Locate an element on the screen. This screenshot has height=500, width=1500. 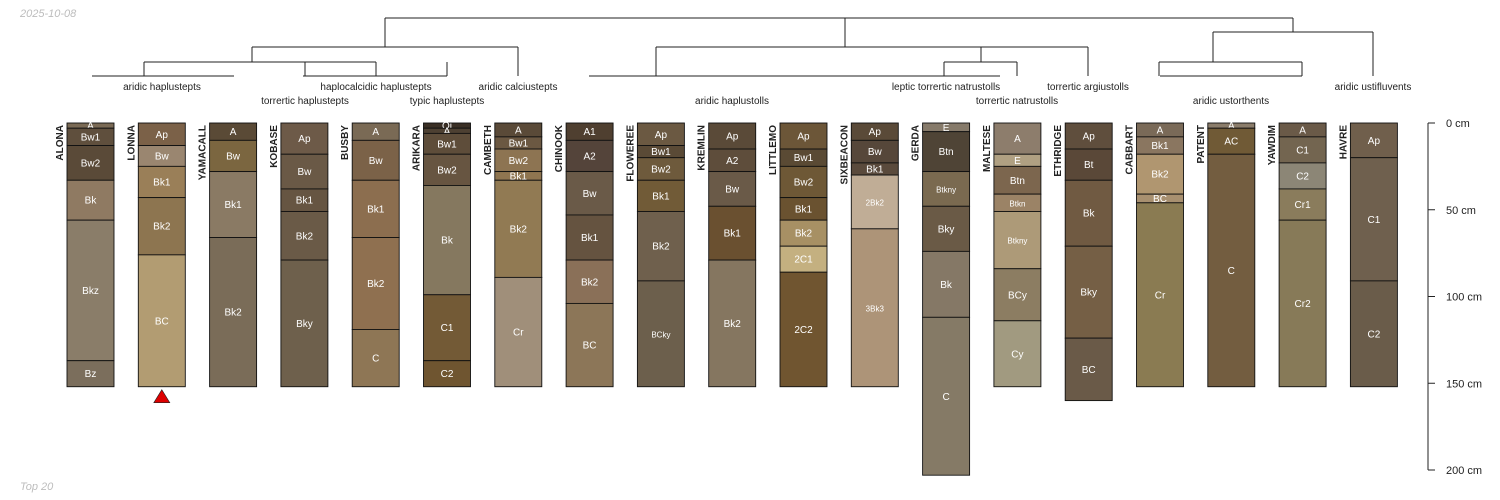
horizon-label: Cr1 is located at coordinates (1303, 205).